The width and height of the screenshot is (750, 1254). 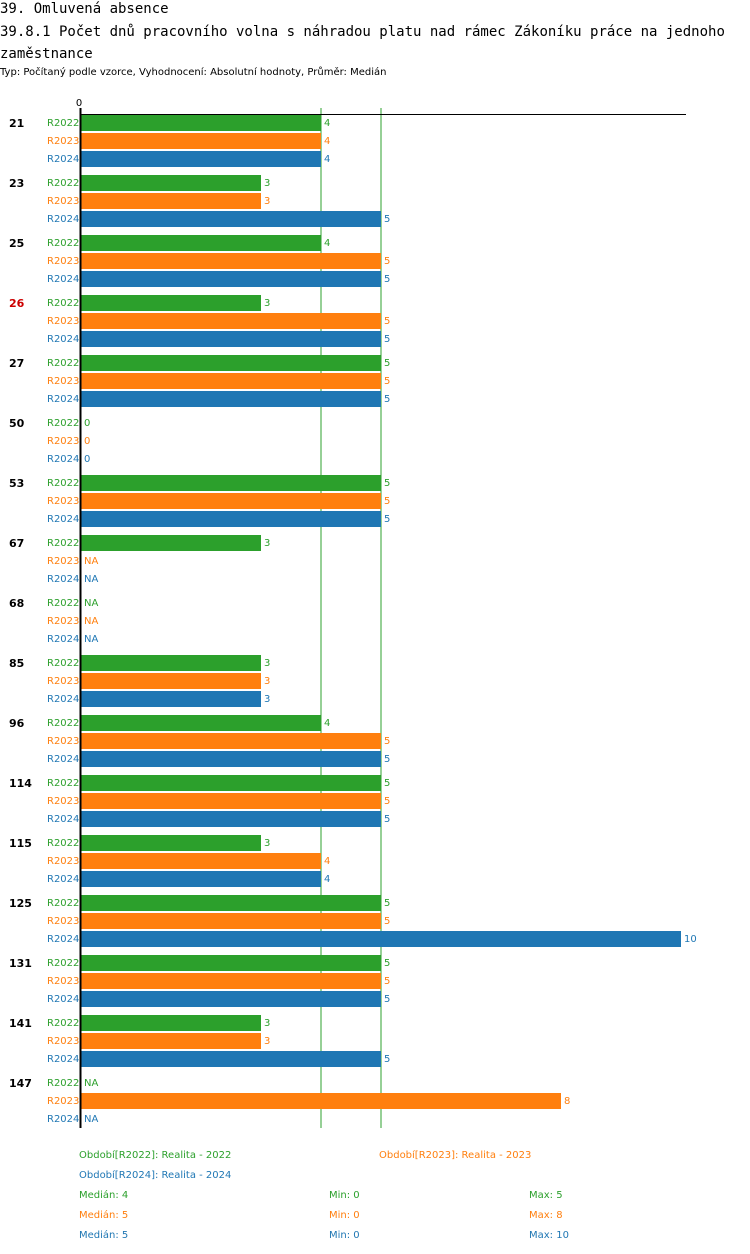 I want to click on bar-141-R2024, so click(x=231, y=1059).